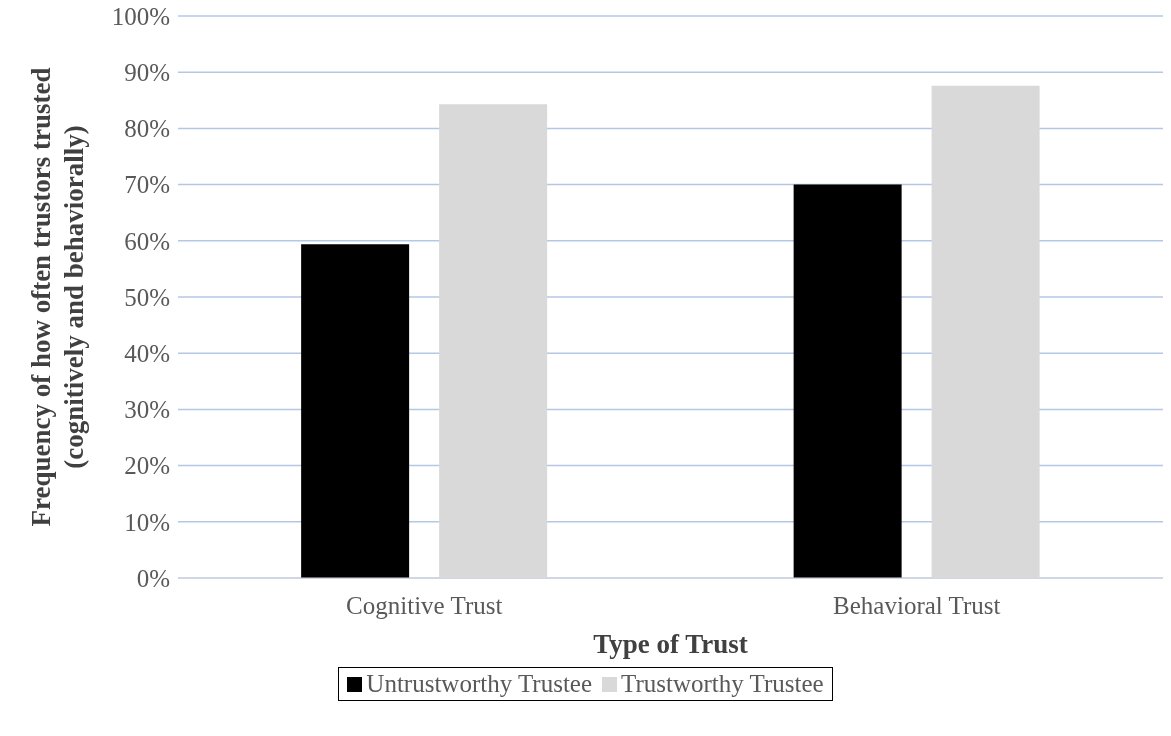 This screenshot has width=1171, height=736. Describe the element at coordinates (722, 684) in the screenshot. I see `legend-label: Trustworthy Trustee` at that location.